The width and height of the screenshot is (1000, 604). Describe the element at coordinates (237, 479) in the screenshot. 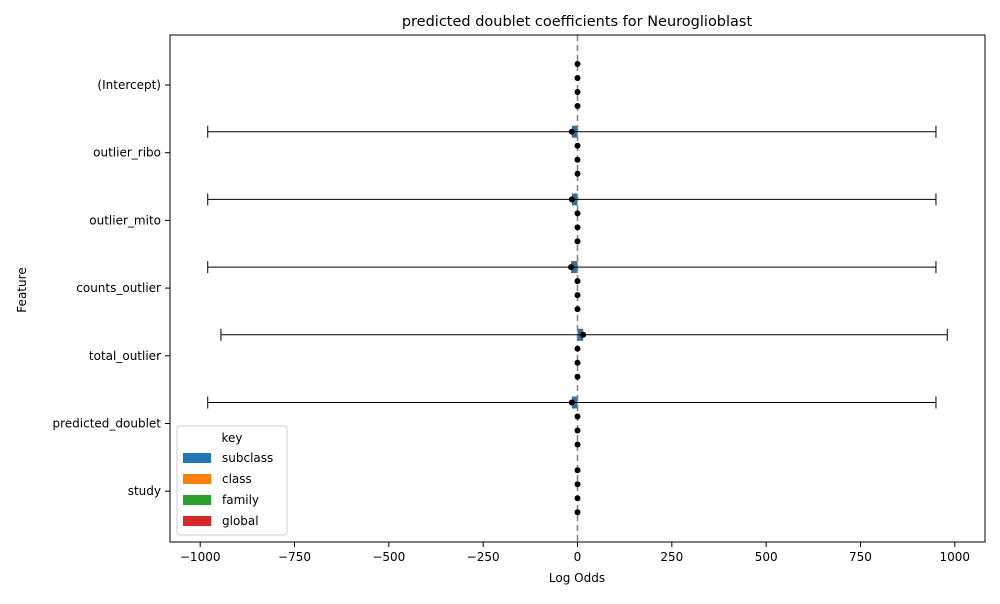

I see `legend-label-class: class` at that location.